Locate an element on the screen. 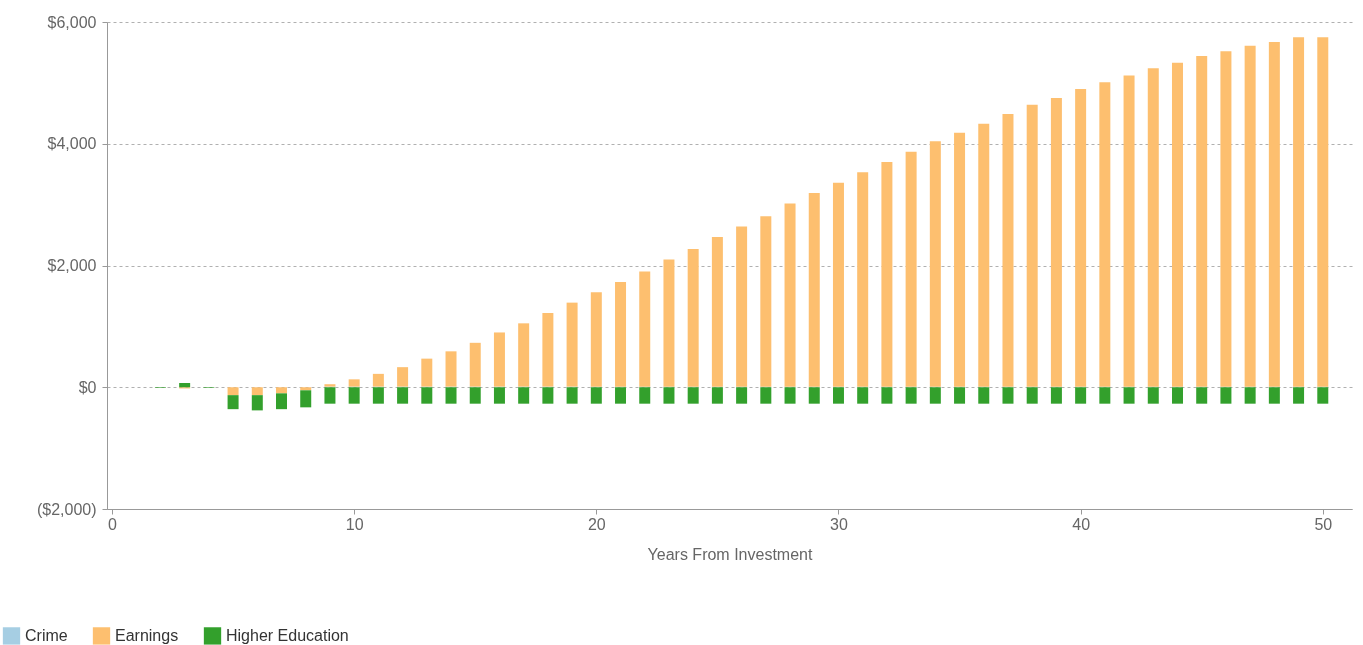  x-tick-label: 30 is located at coordinates (839, 524).